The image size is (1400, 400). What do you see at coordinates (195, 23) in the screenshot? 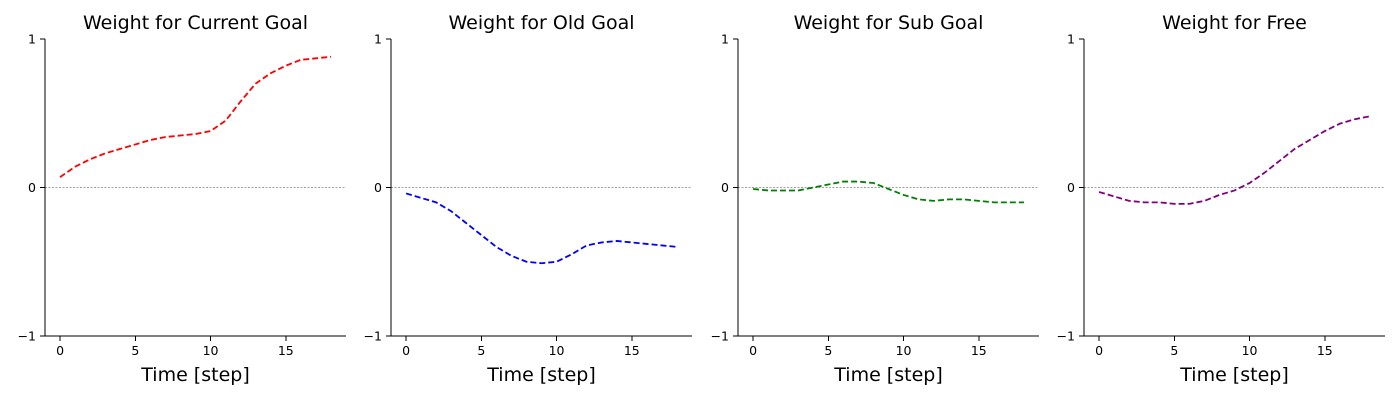
I see `chart-title: Weight for Current Goal` at bounding box center [195, 23].